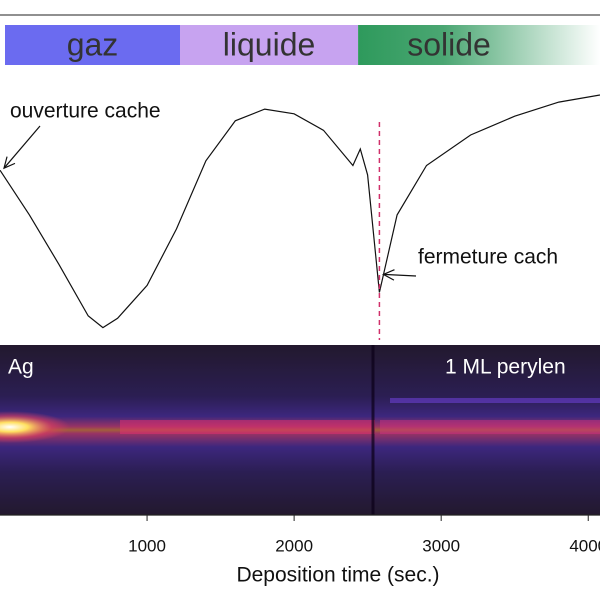 Image resolution: width=600 pixels, height=600 pixels. I want to click on x-axis-label: Deposition time (sec.), so click(337, 575).